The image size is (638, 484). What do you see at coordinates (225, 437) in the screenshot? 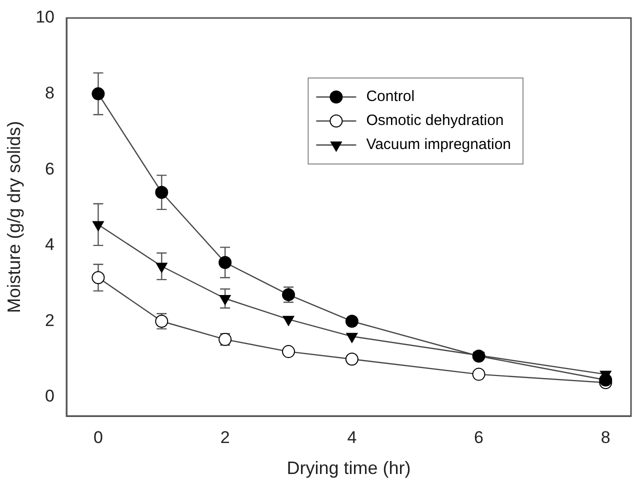
I see `x-tick-label: 2` at bounding box center [225, 437].